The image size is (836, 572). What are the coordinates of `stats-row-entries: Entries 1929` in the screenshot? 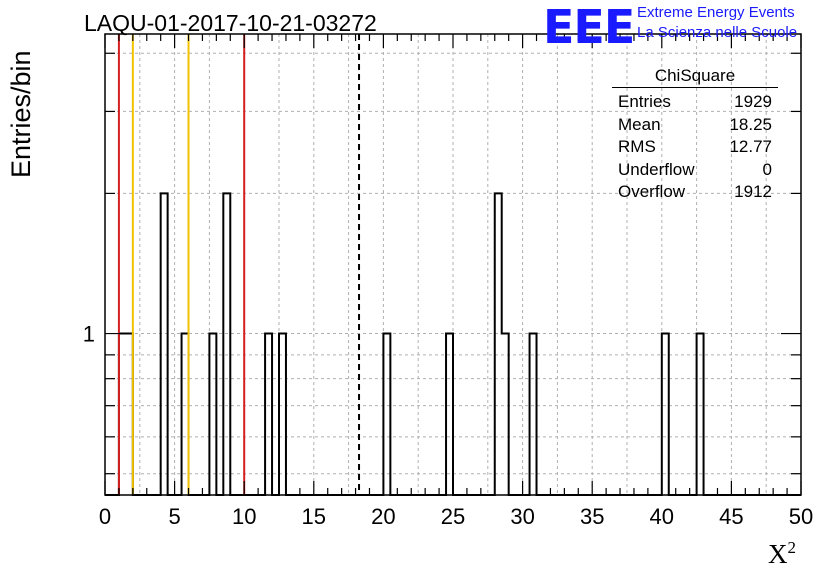 It's located at (695, 103).